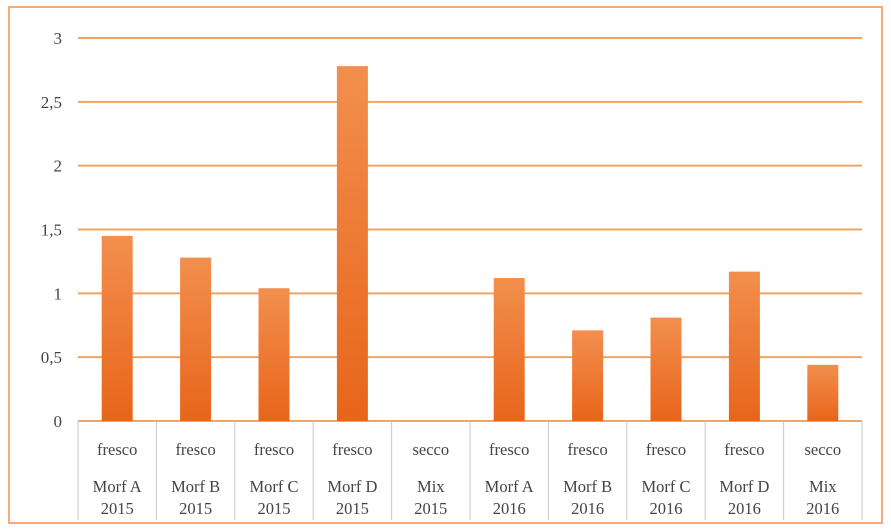  I want to click on y-tick-label: 1, so click(58, 293).